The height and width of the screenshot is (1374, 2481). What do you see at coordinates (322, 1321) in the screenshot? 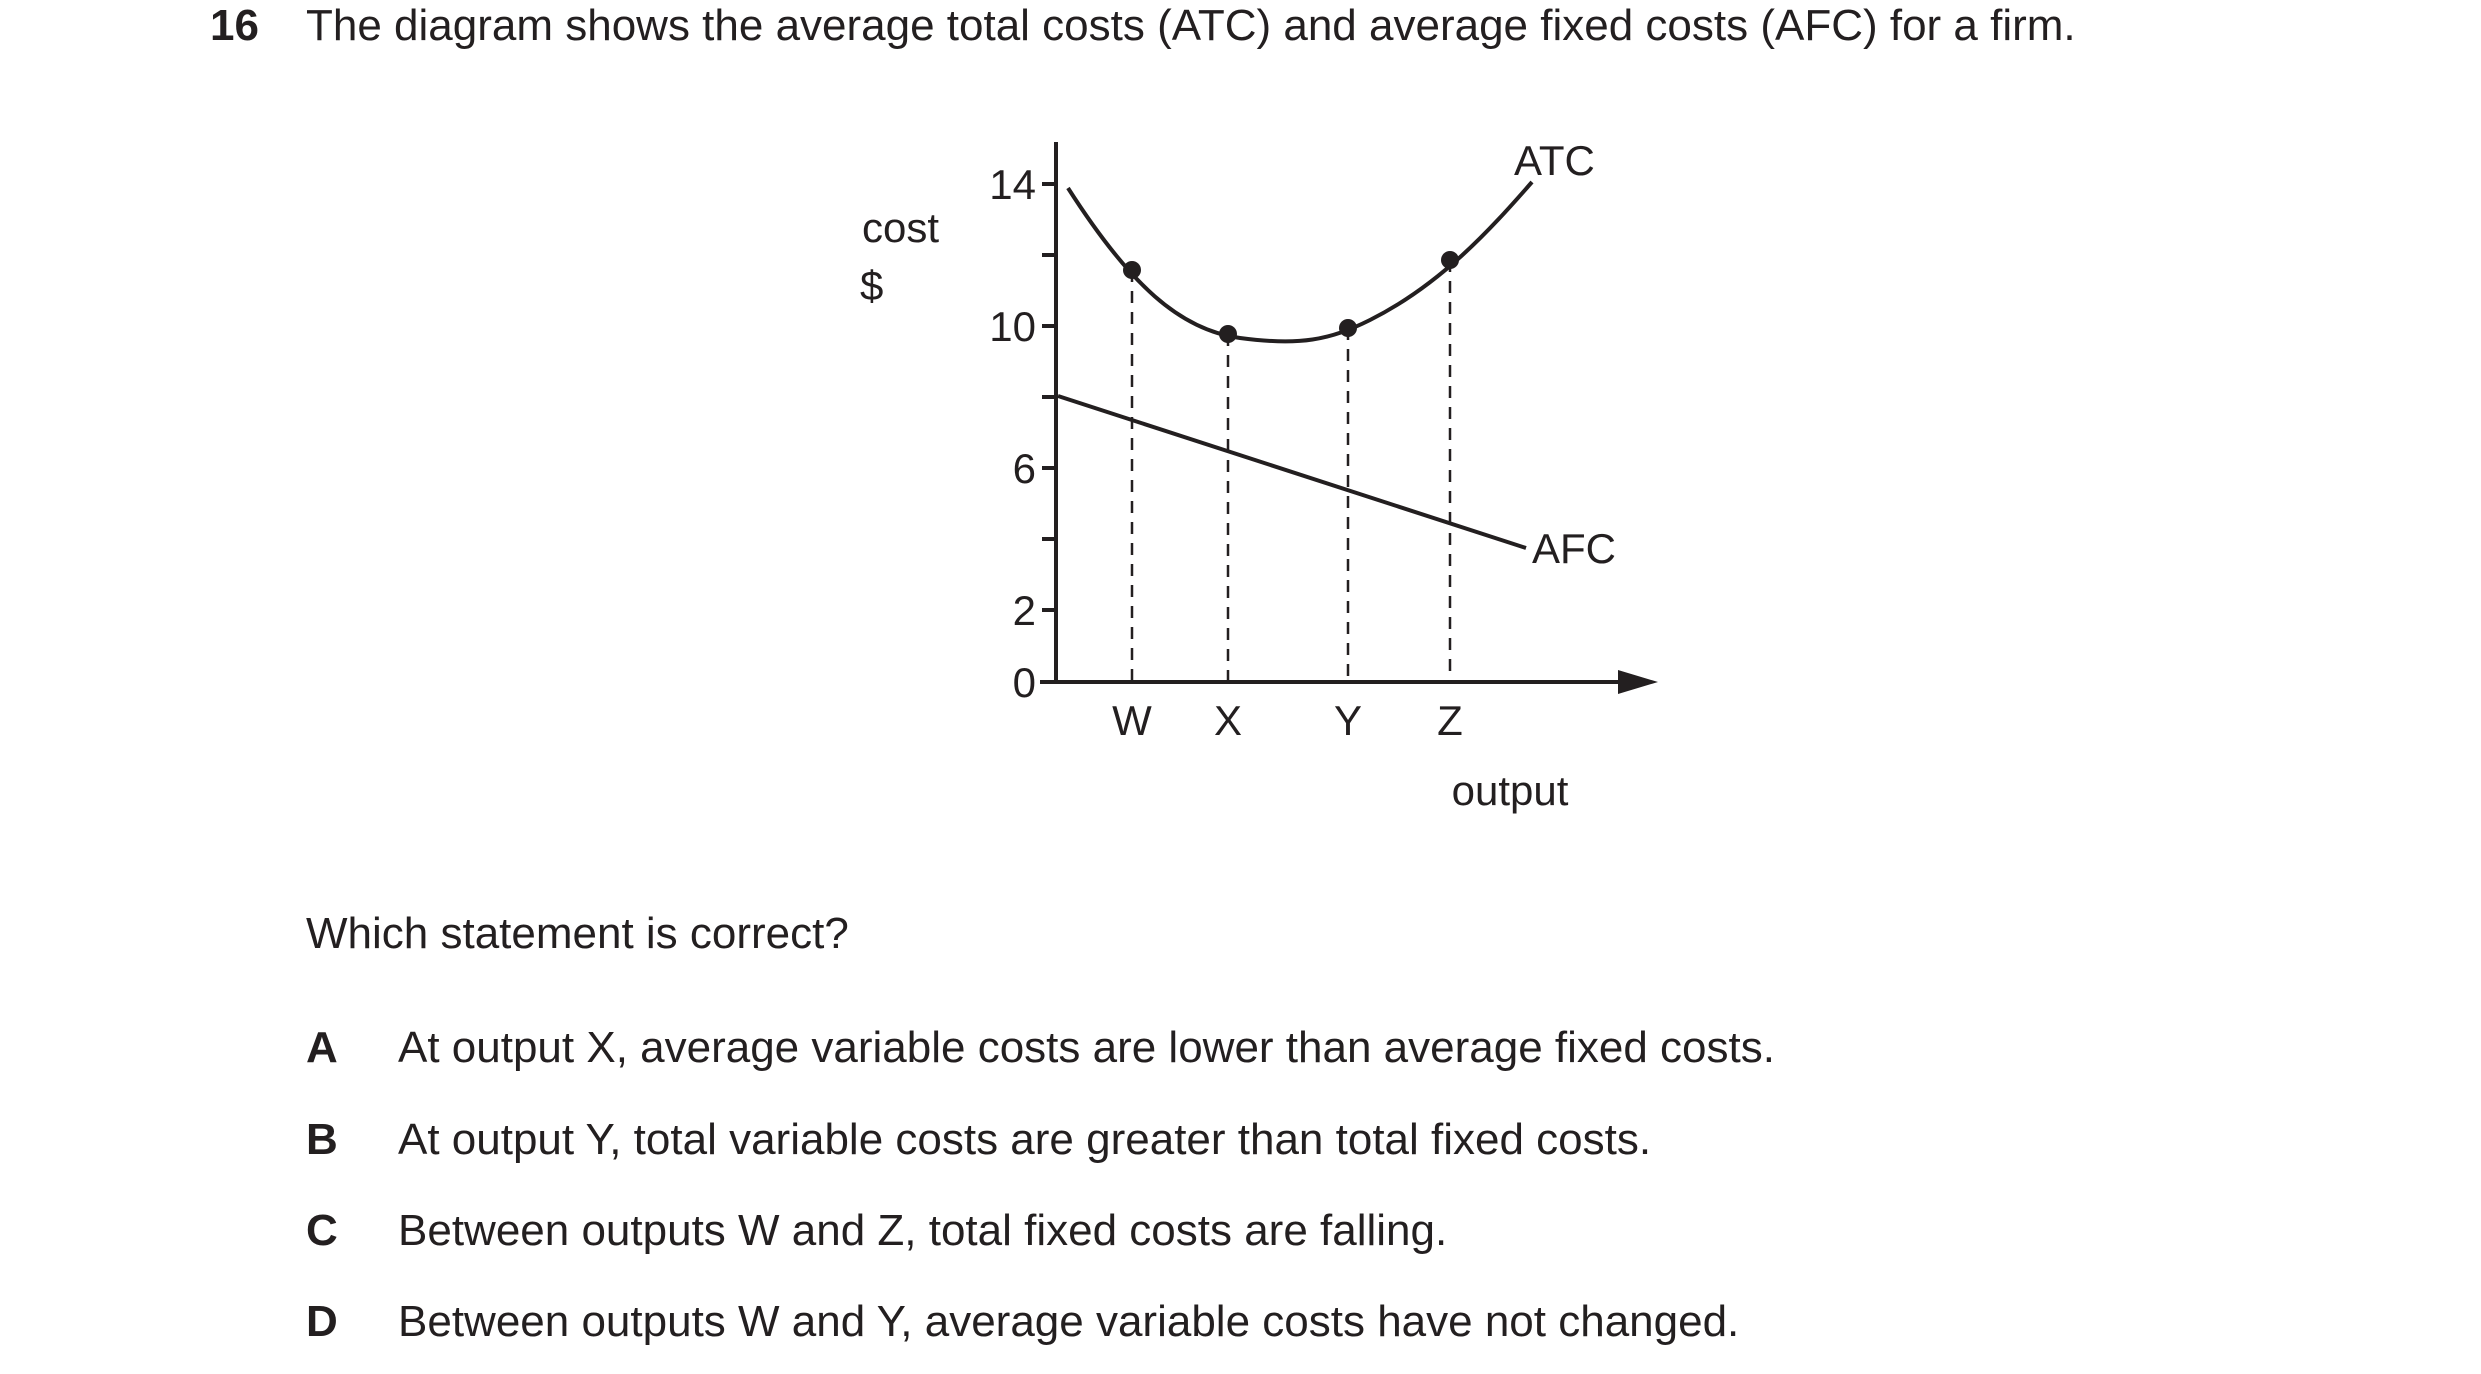
I see `option-letter: D` at bounding box center [322, 1321].